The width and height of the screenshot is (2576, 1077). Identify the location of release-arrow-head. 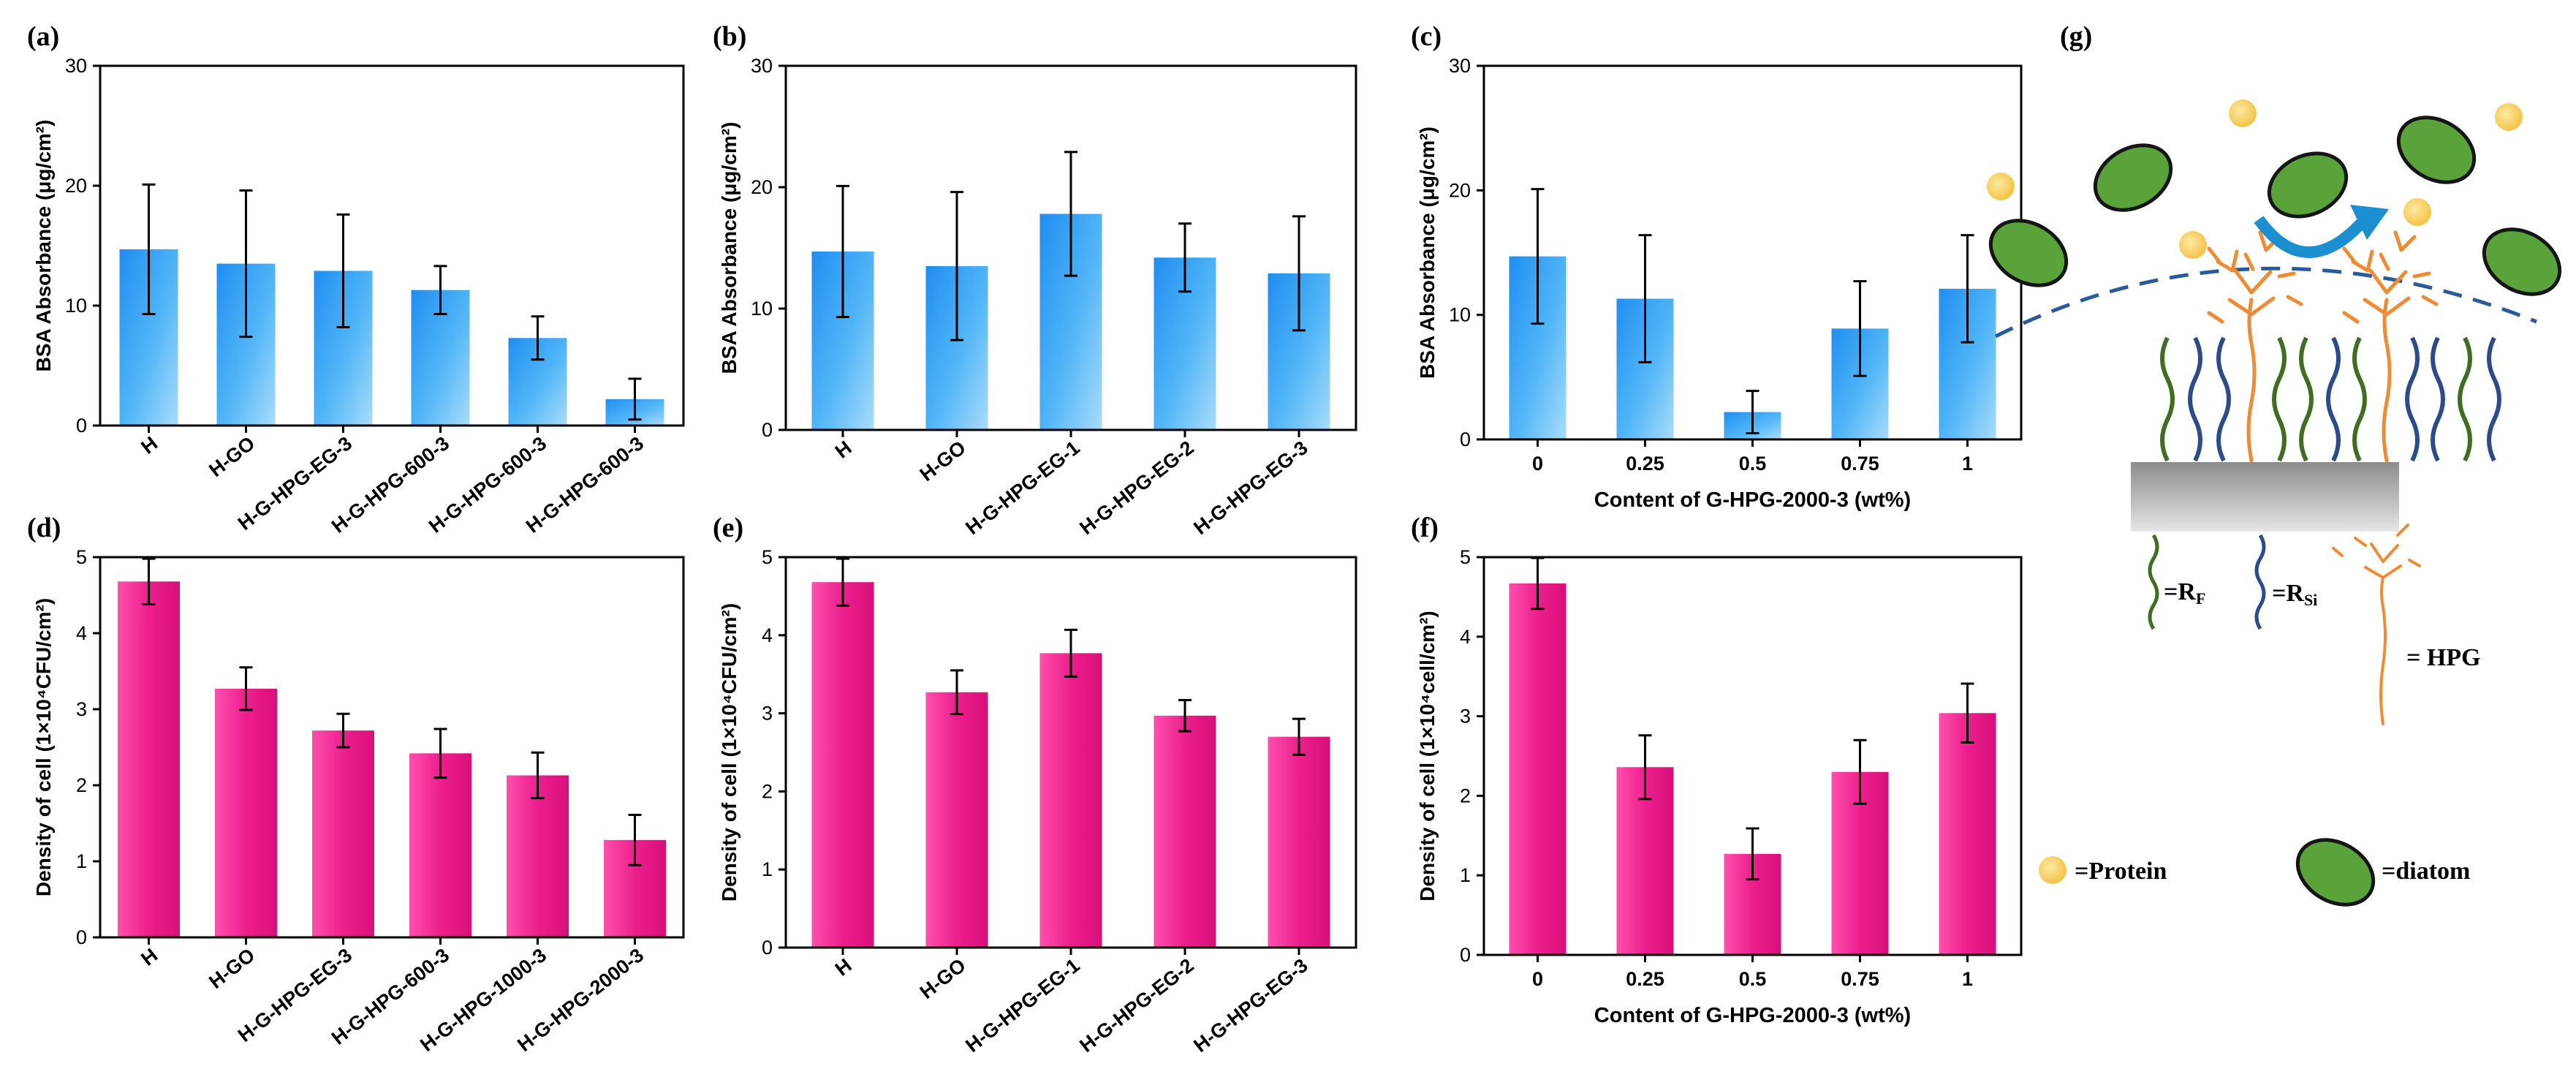
(2369, 222).